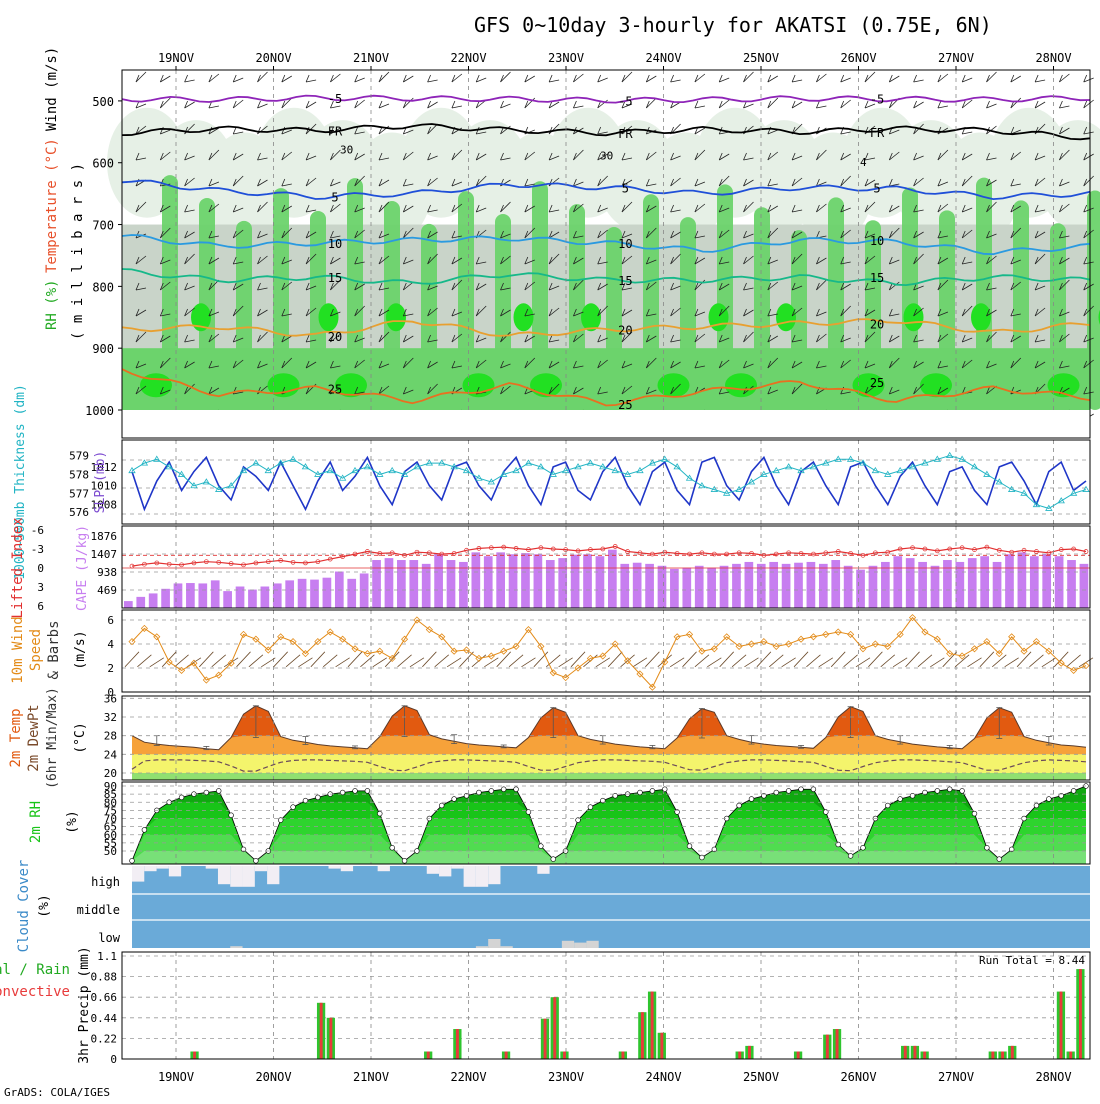 This screenshot has height=1104, width=1100. What do you see at coordinates (858, 1077) in the screenshot?
I see `date-label-bottom: 26NOV` at bounding box center [858, 1077].